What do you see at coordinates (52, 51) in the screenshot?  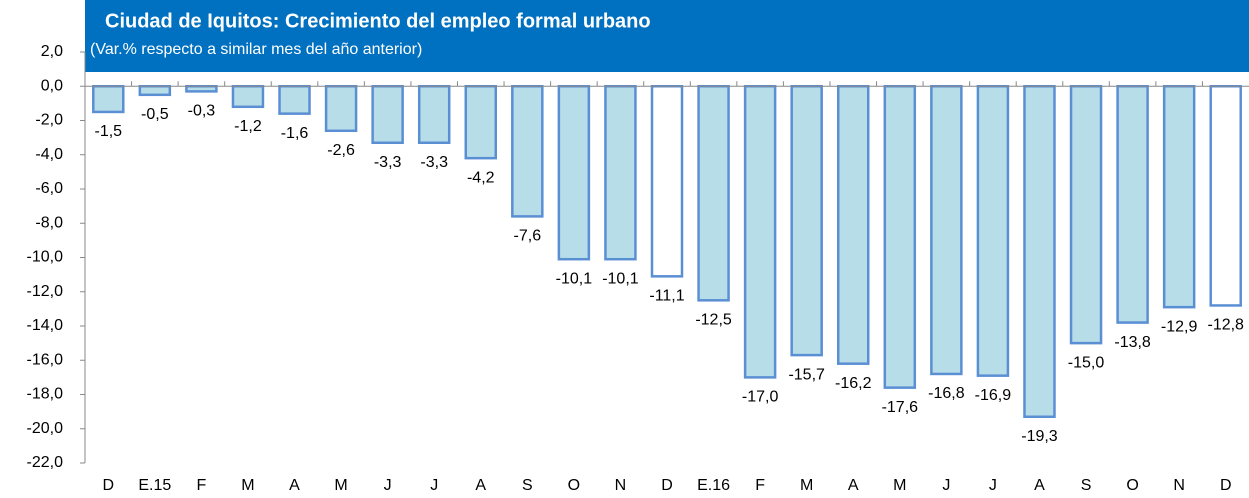 I see `y-tick-label: 2,0` at bounding box center [52, 51].